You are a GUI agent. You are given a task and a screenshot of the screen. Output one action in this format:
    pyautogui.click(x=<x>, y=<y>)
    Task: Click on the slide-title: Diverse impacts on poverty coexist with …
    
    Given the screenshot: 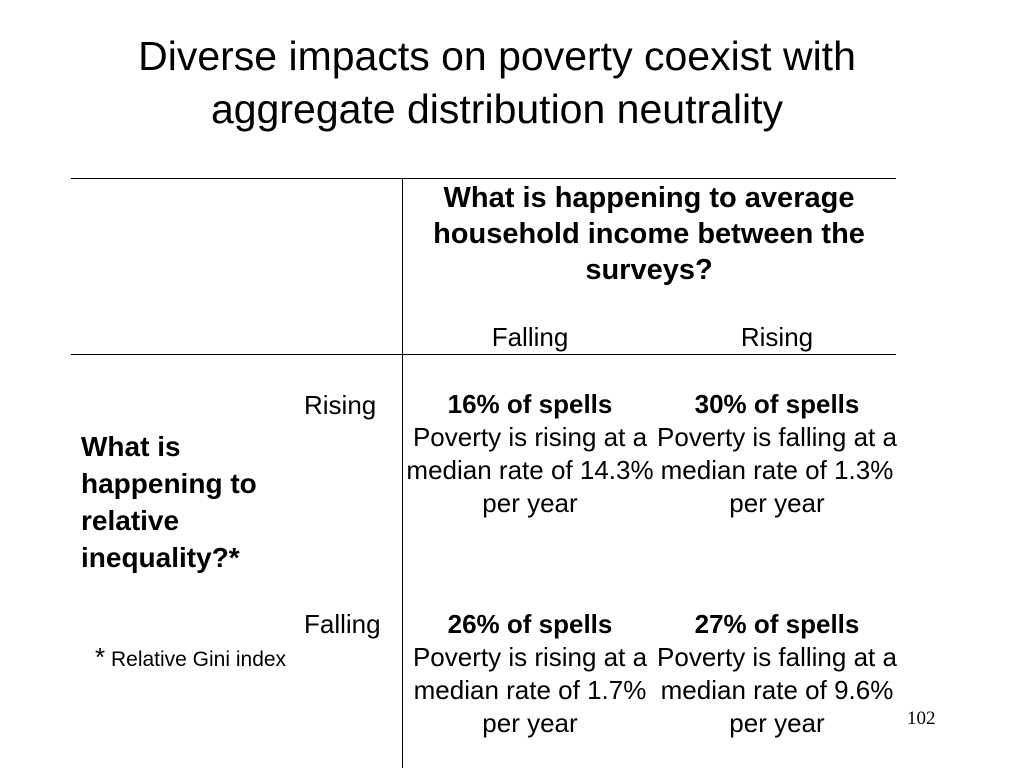 What is the action you would take?
    pyautogui.click(x=497, y=82)
    